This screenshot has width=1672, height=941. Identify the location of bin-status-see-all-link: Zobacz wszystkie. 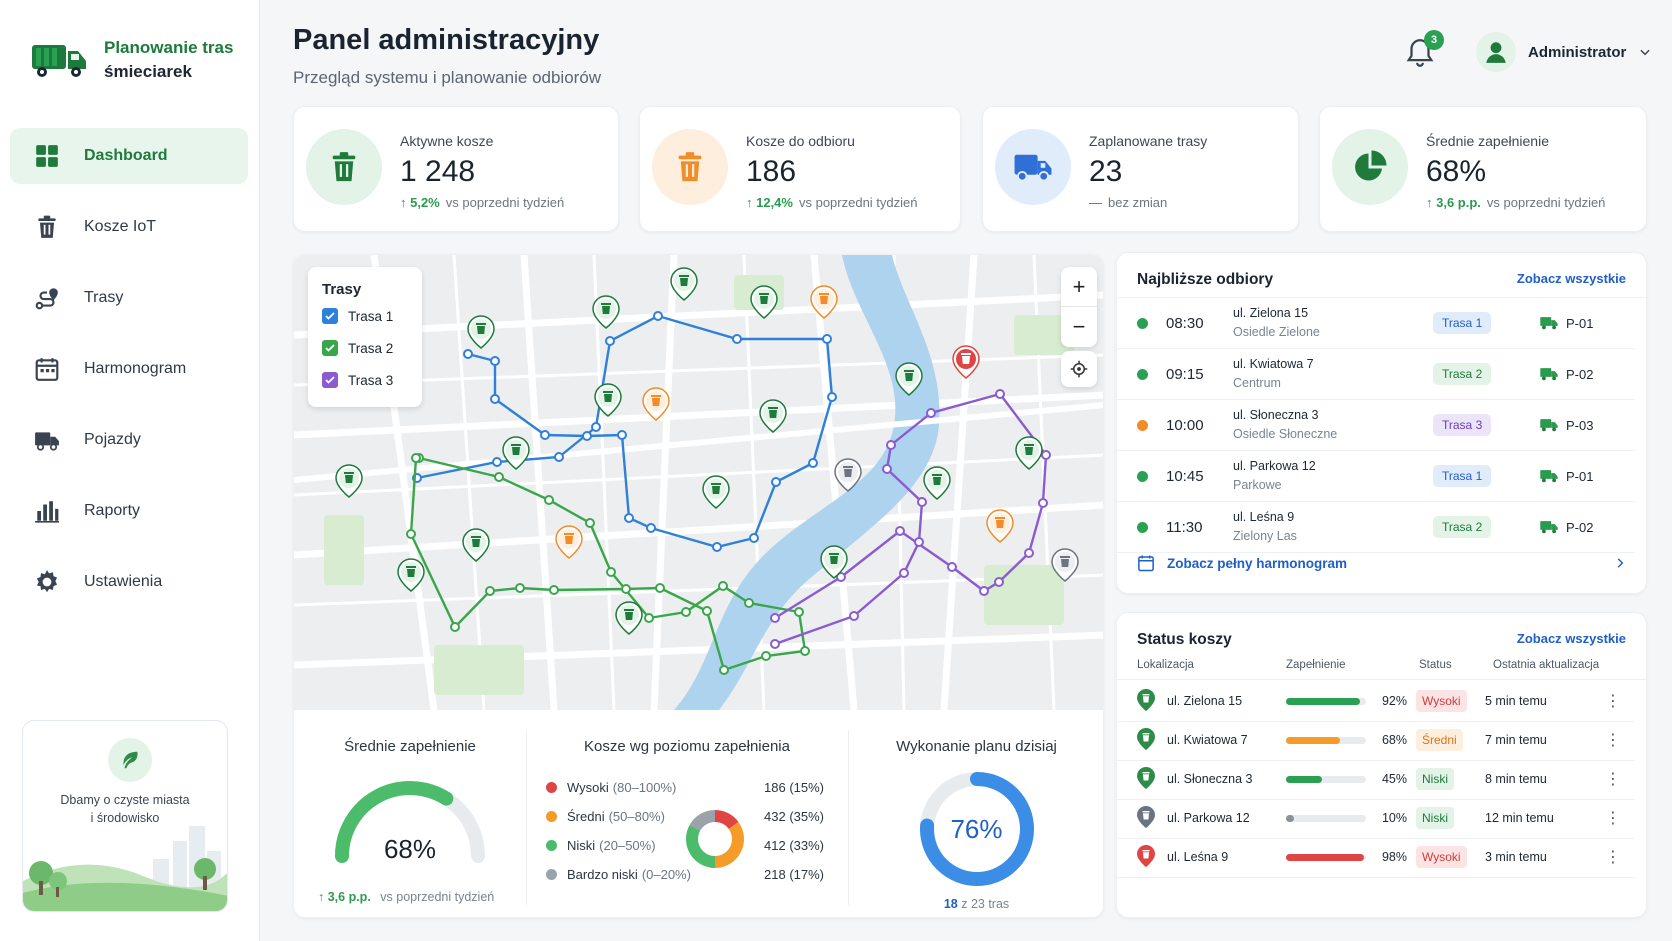
(1571, 638).